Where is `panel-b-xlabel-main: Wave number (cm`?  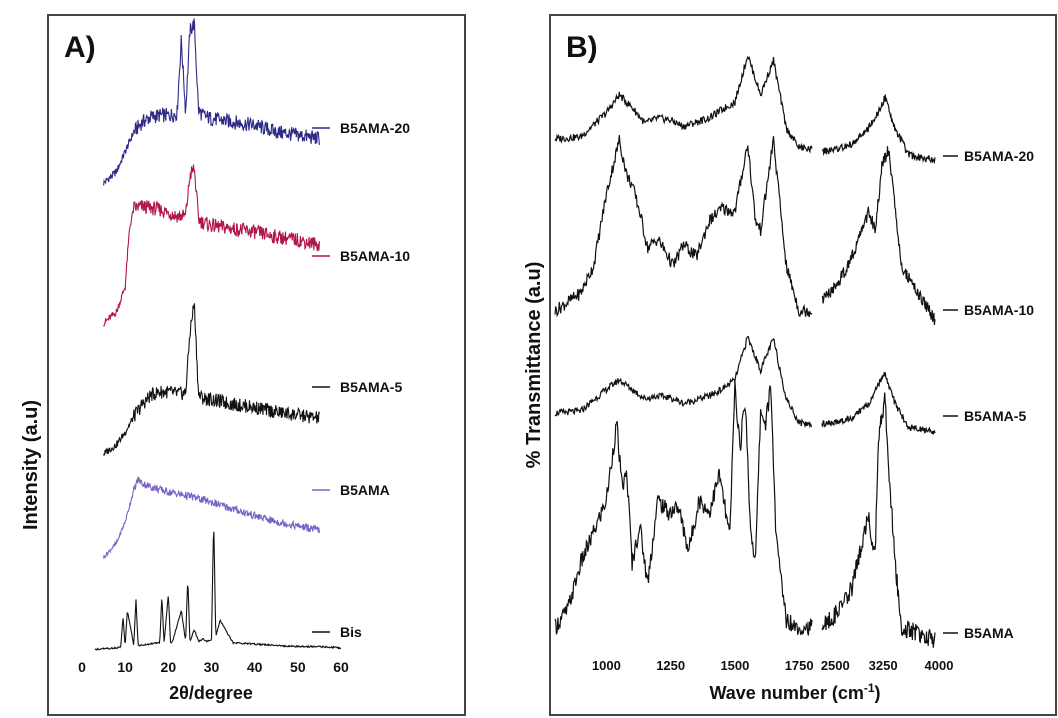 panel-b-xlabel-main: Wave number (cm is located at coordinates (786, 693).